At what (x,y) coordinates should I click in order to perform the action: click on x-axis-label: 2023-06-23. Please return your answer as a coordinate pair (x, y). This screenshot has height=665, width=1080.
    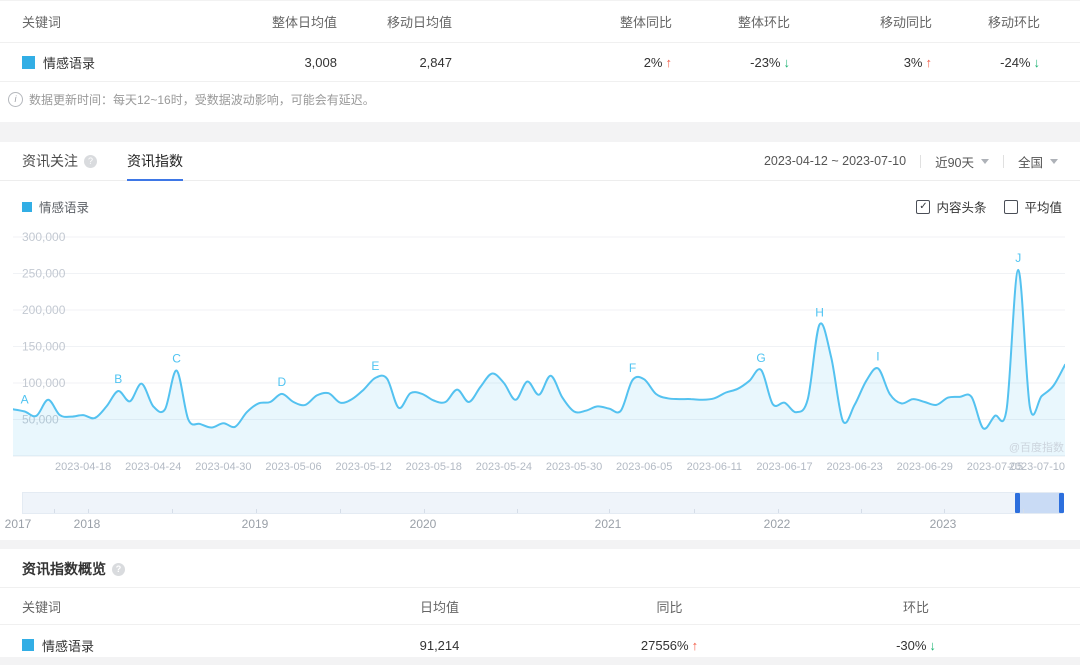
    Looking at the image, I should click on (854, 467).